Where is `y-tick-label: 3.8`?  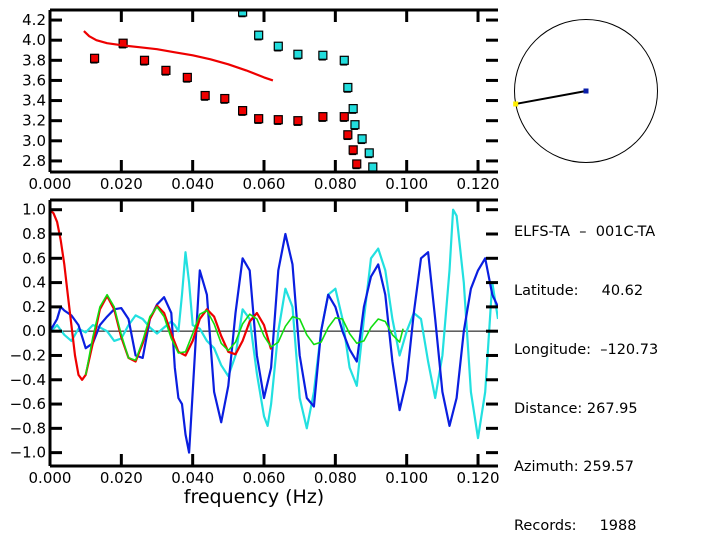
y-tick-label: 3.8 is located at coordinates (34, 60).